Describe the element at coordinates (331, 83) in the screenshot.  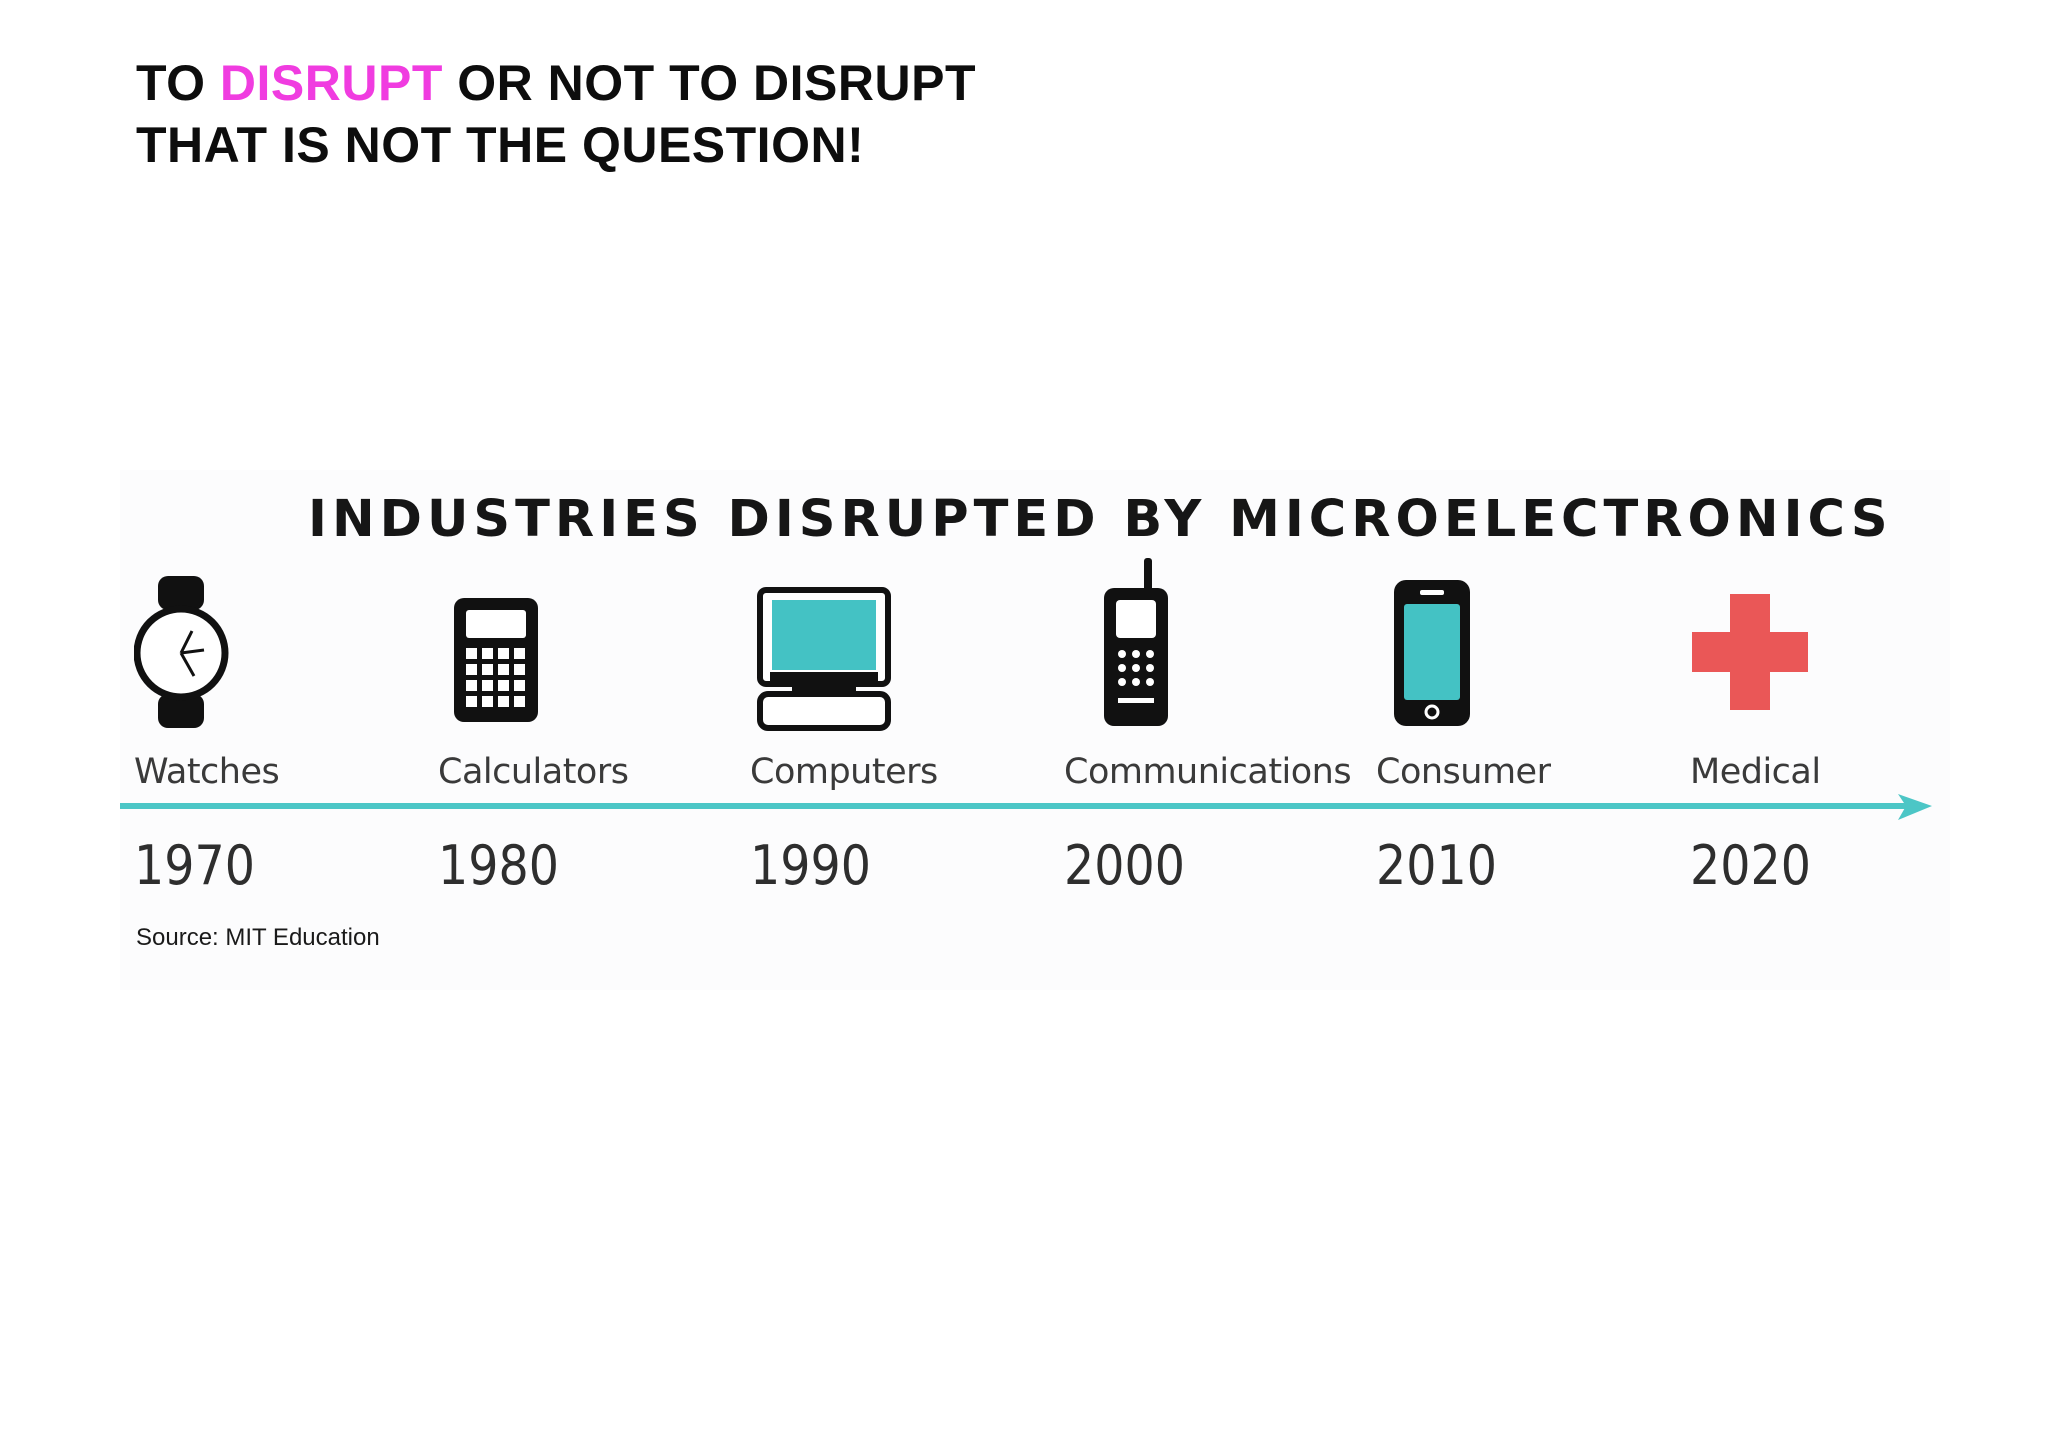
I see `headline-accent-word: DISRUPT` at that location.